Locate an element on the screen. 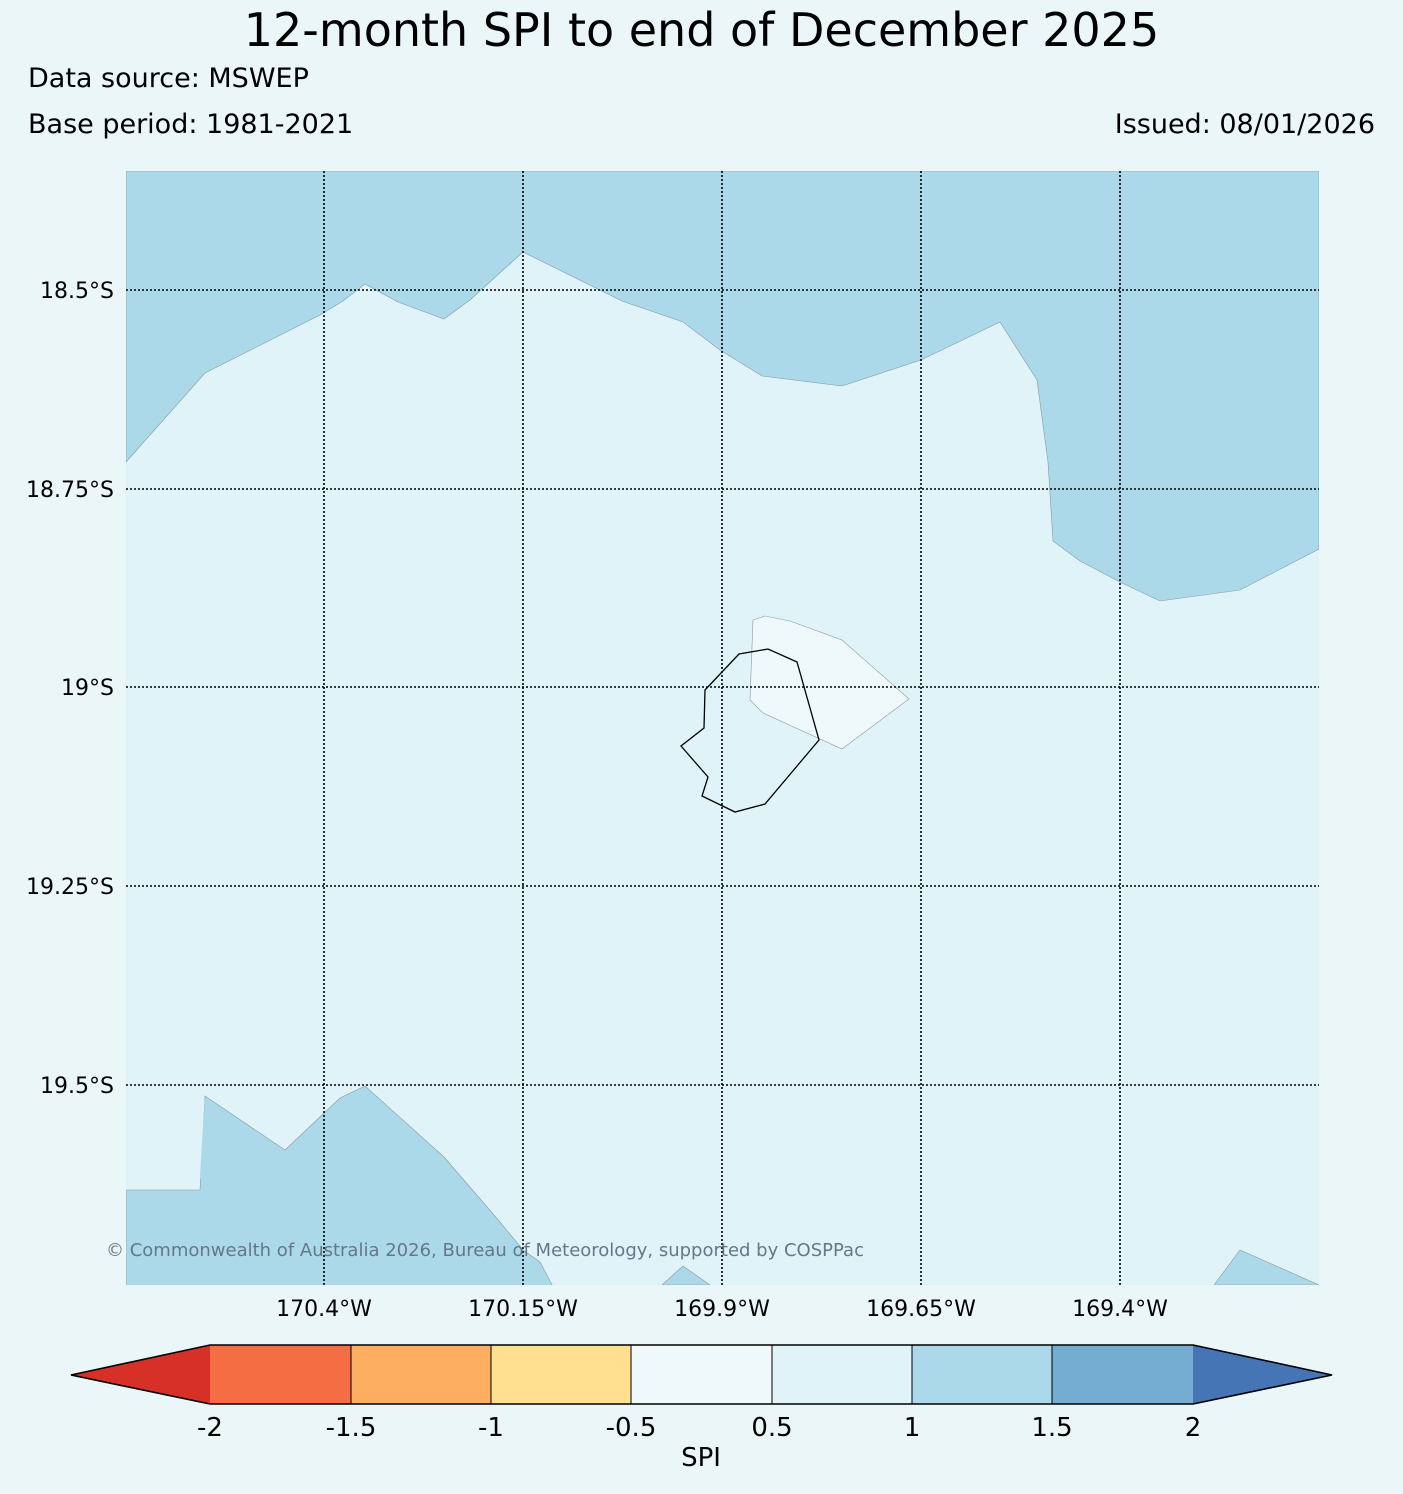  spi-high-region-south-center is located at coordinates (686, 1275).